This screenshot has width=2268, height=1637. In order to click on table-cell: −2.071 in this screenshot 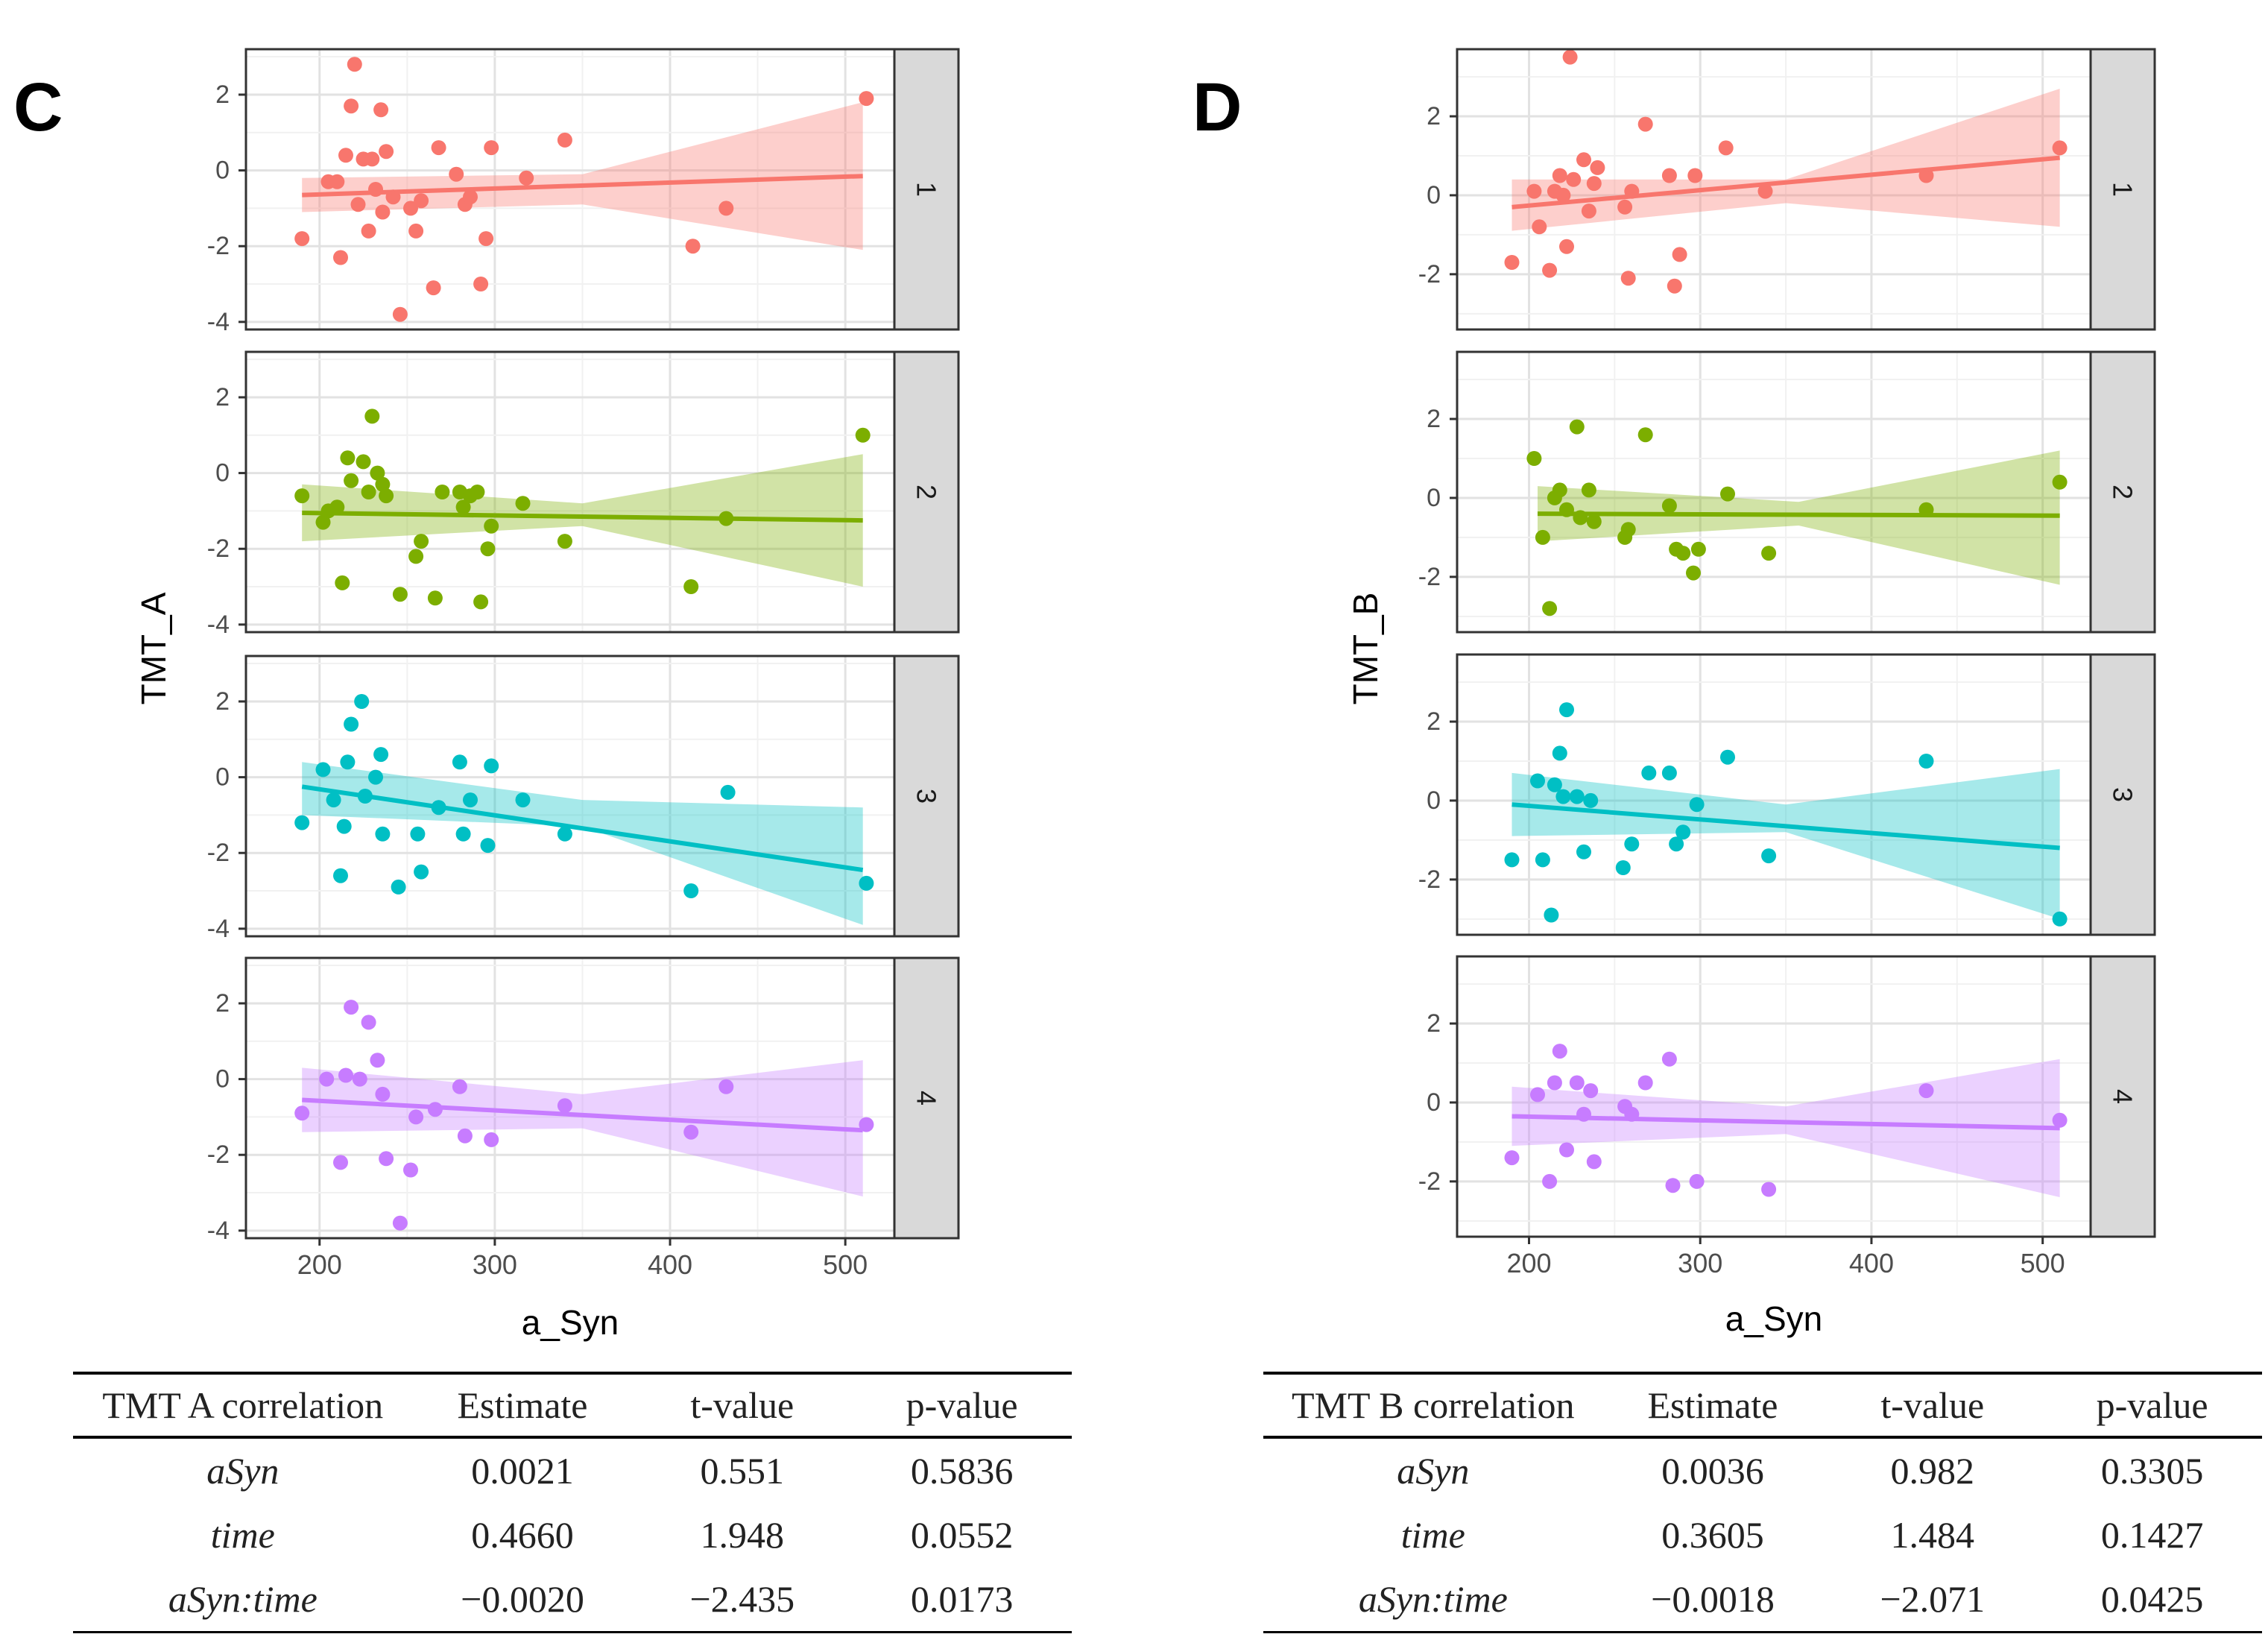, I will do `click(1932, 1600)`.